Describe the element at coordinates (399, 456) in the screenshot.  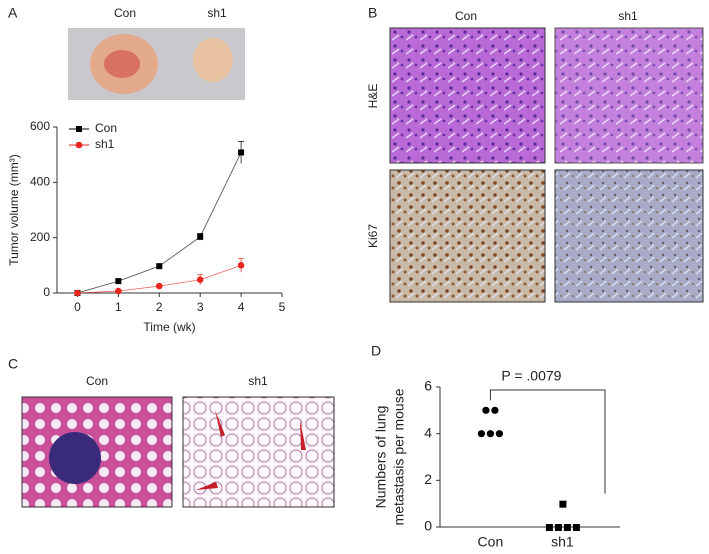
I see `y-axis-label: metastasis per mouse` at that location.